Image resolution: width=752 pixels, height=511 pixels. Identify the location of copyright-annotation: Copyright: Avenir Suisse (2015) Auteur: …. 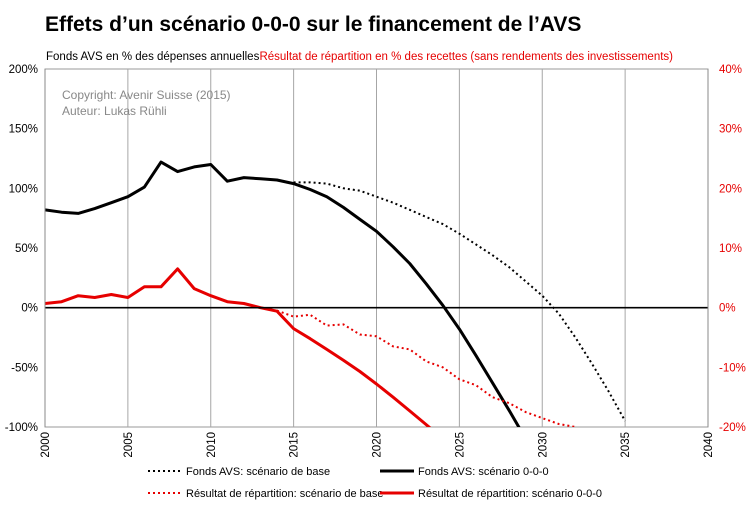
(146, 103).